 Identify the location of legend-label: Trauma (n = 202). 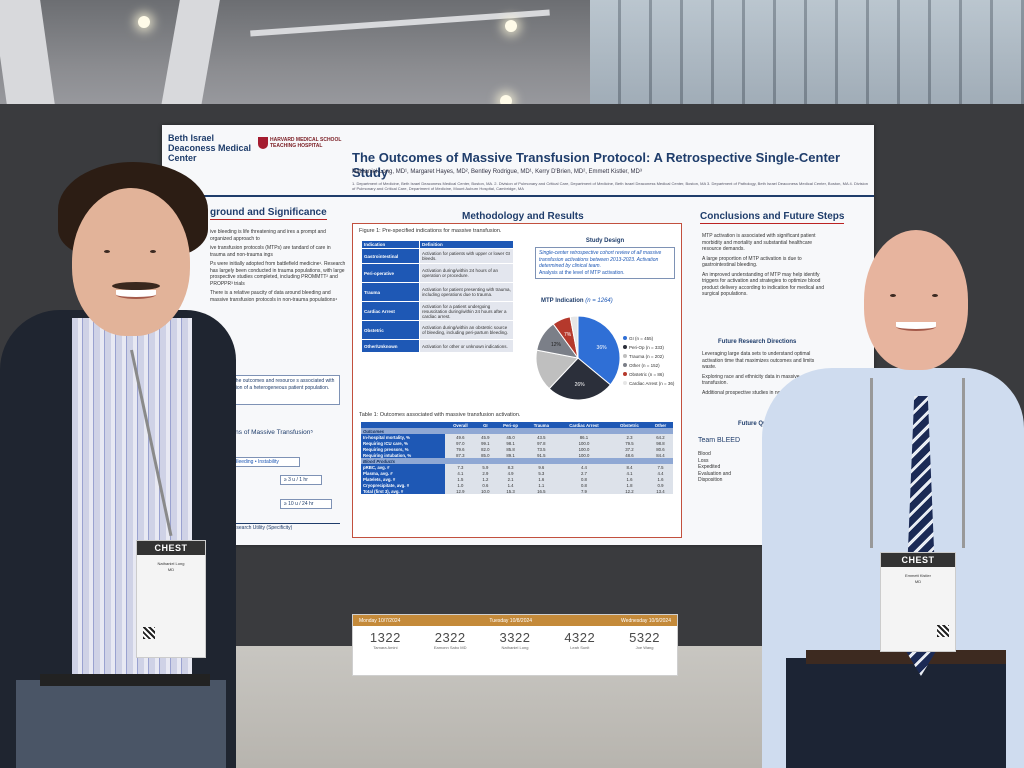
(646, 356).